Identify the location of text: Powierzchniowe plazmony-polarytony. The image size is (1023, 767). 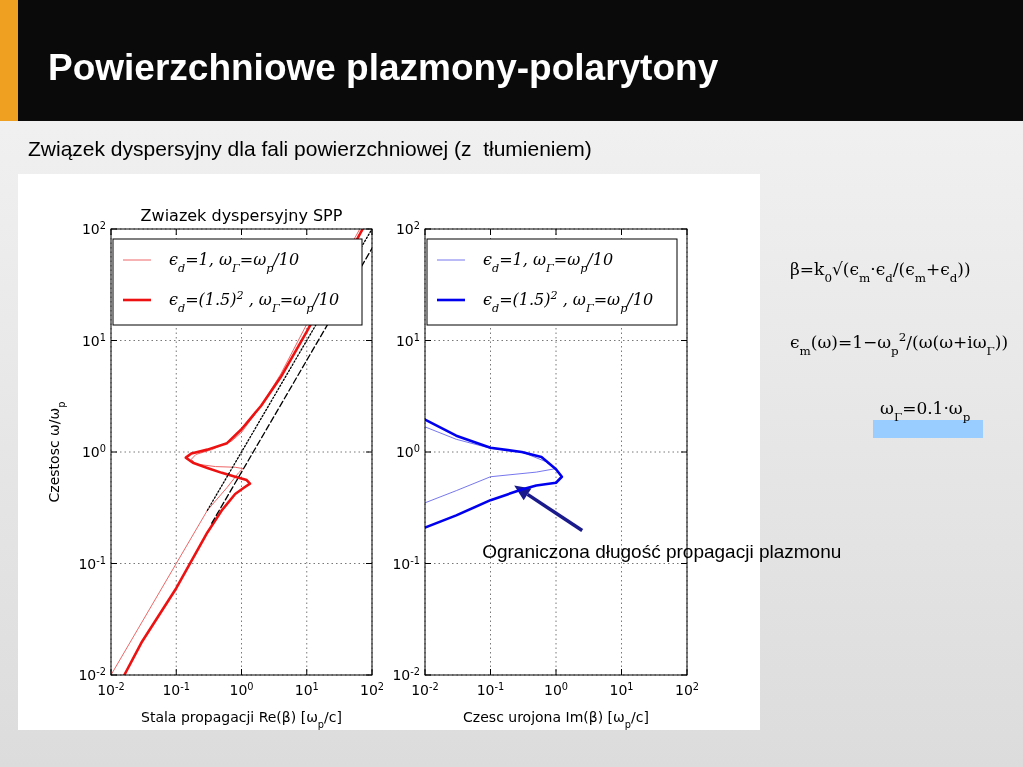
(383, 67).